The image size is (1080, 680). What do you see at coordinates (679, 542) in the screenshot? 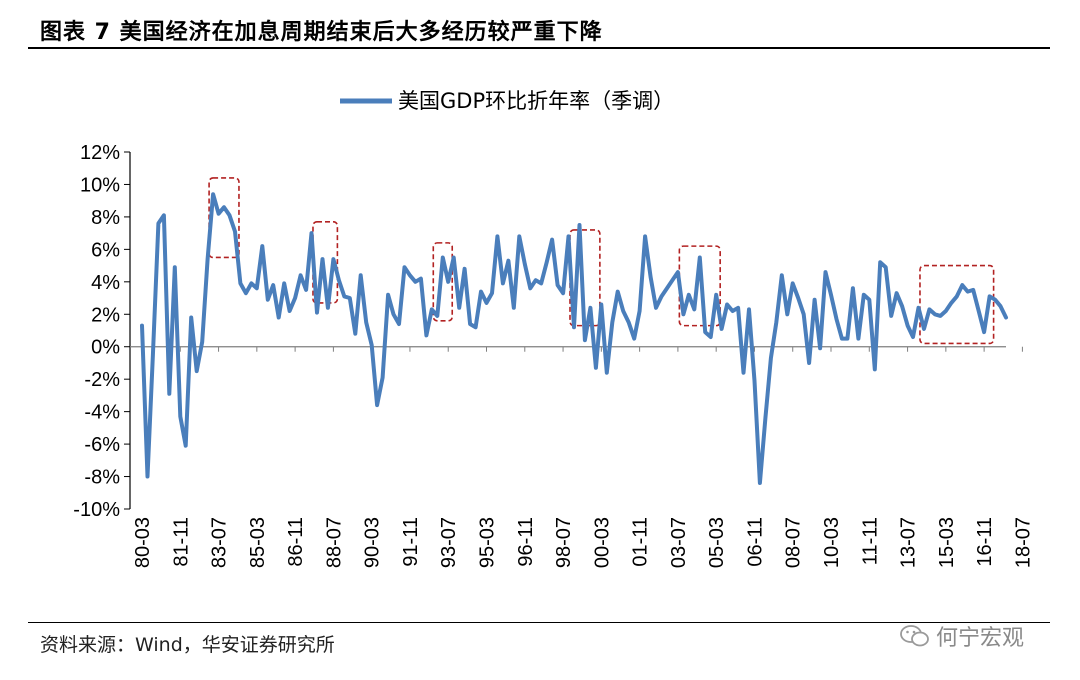
I see `x-tick-label: 03-07` at bounding box center [679, 542].